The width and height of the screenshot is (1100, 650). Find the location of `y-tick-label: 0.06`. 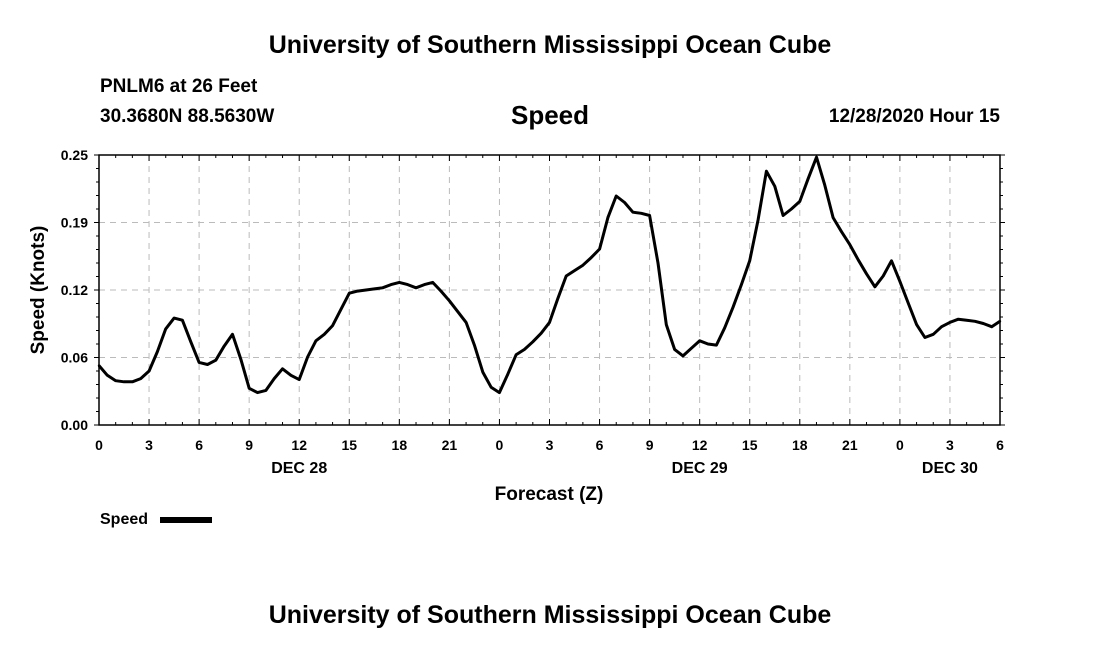

y-tick-label: 0.06 is located at coordinates (74, 358).